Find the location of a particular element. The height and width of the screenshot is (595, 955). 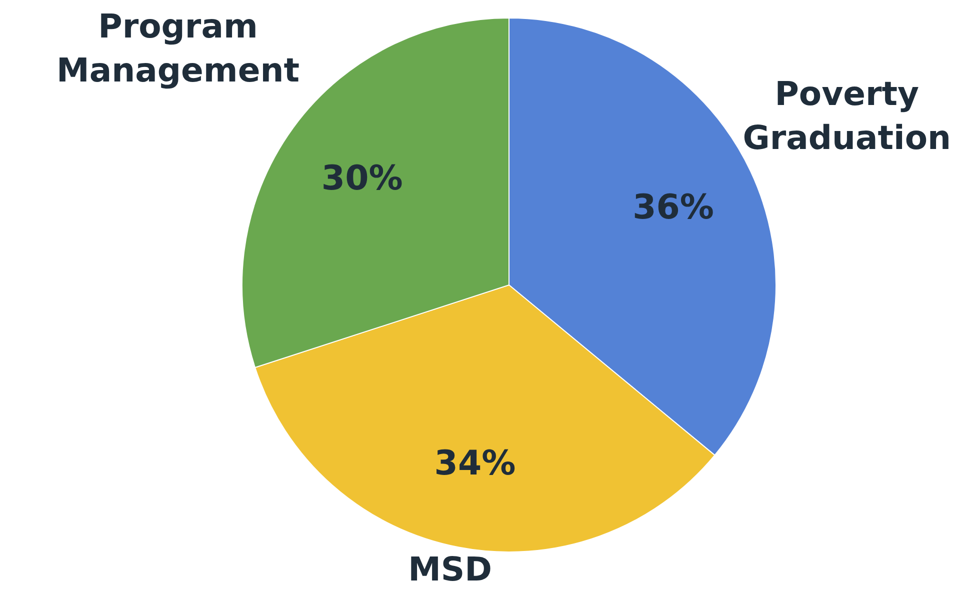

slice-label: Poverty Graduation is located at coordinates (846, 116).